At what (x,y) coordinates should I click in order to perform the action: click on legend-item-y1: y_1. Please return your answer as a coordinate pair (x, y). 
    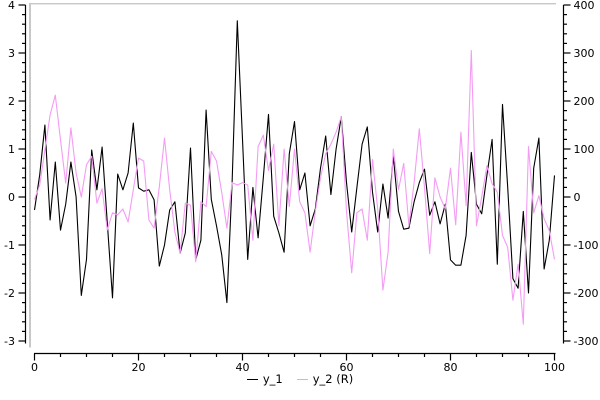
    Looking at the image, I should click on (264, 379).